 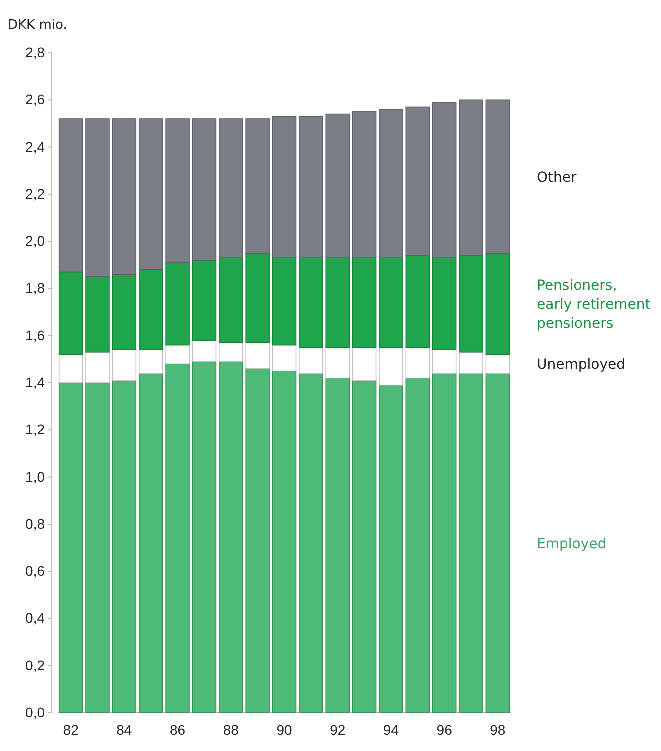 What do you see at coordinates (557, 178) in the screenshot?
I see `series-label: Other` at bounding box center [557, 178].